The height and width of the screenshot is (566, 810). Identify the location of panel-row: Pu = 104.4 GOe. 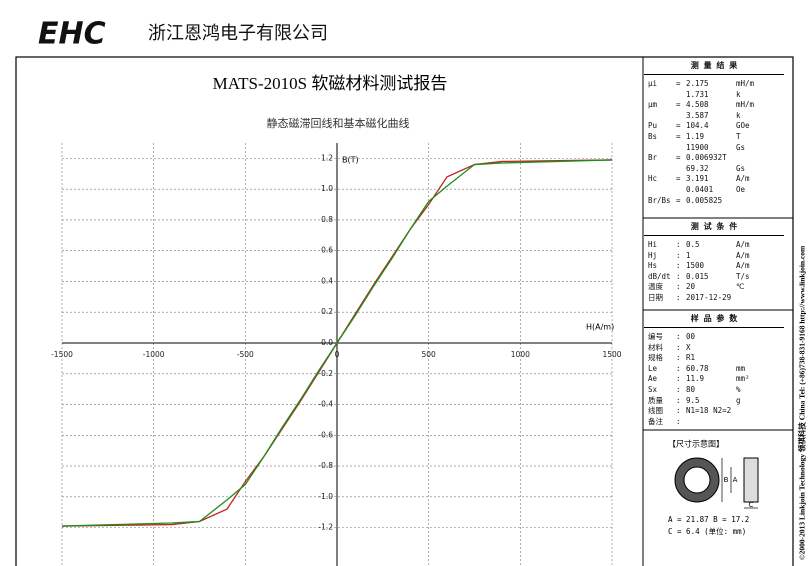
(714, 126).